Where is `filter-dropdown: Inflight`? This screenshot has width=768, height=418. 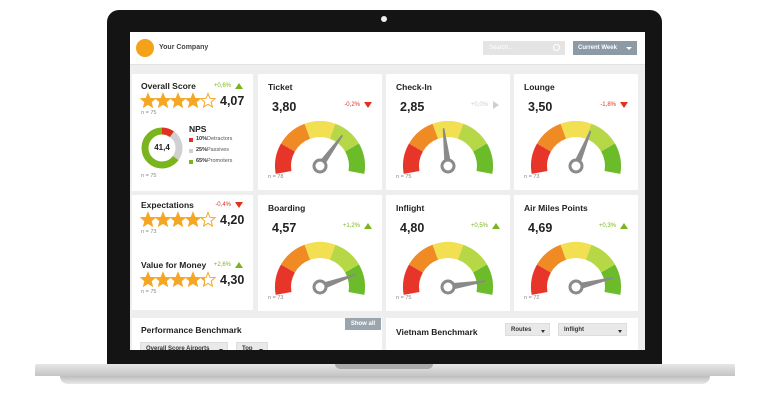 filter-dropdown: Inflight is located at coordinates (592, 329).